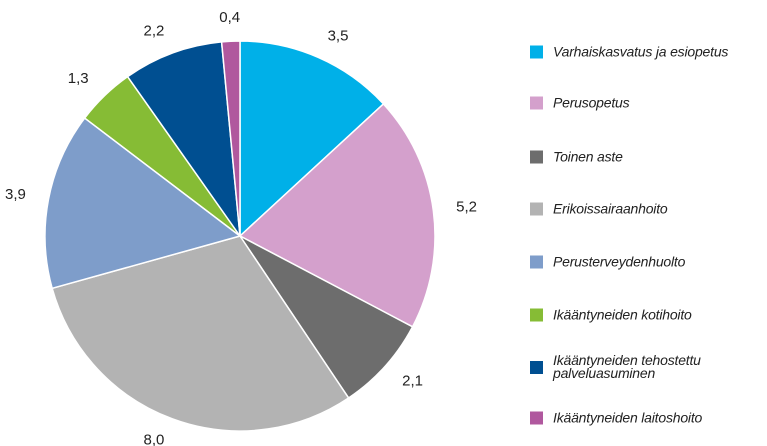 The image size is (767, 446). I want to click on legend-item: Toinen aste, so click(645, 156).